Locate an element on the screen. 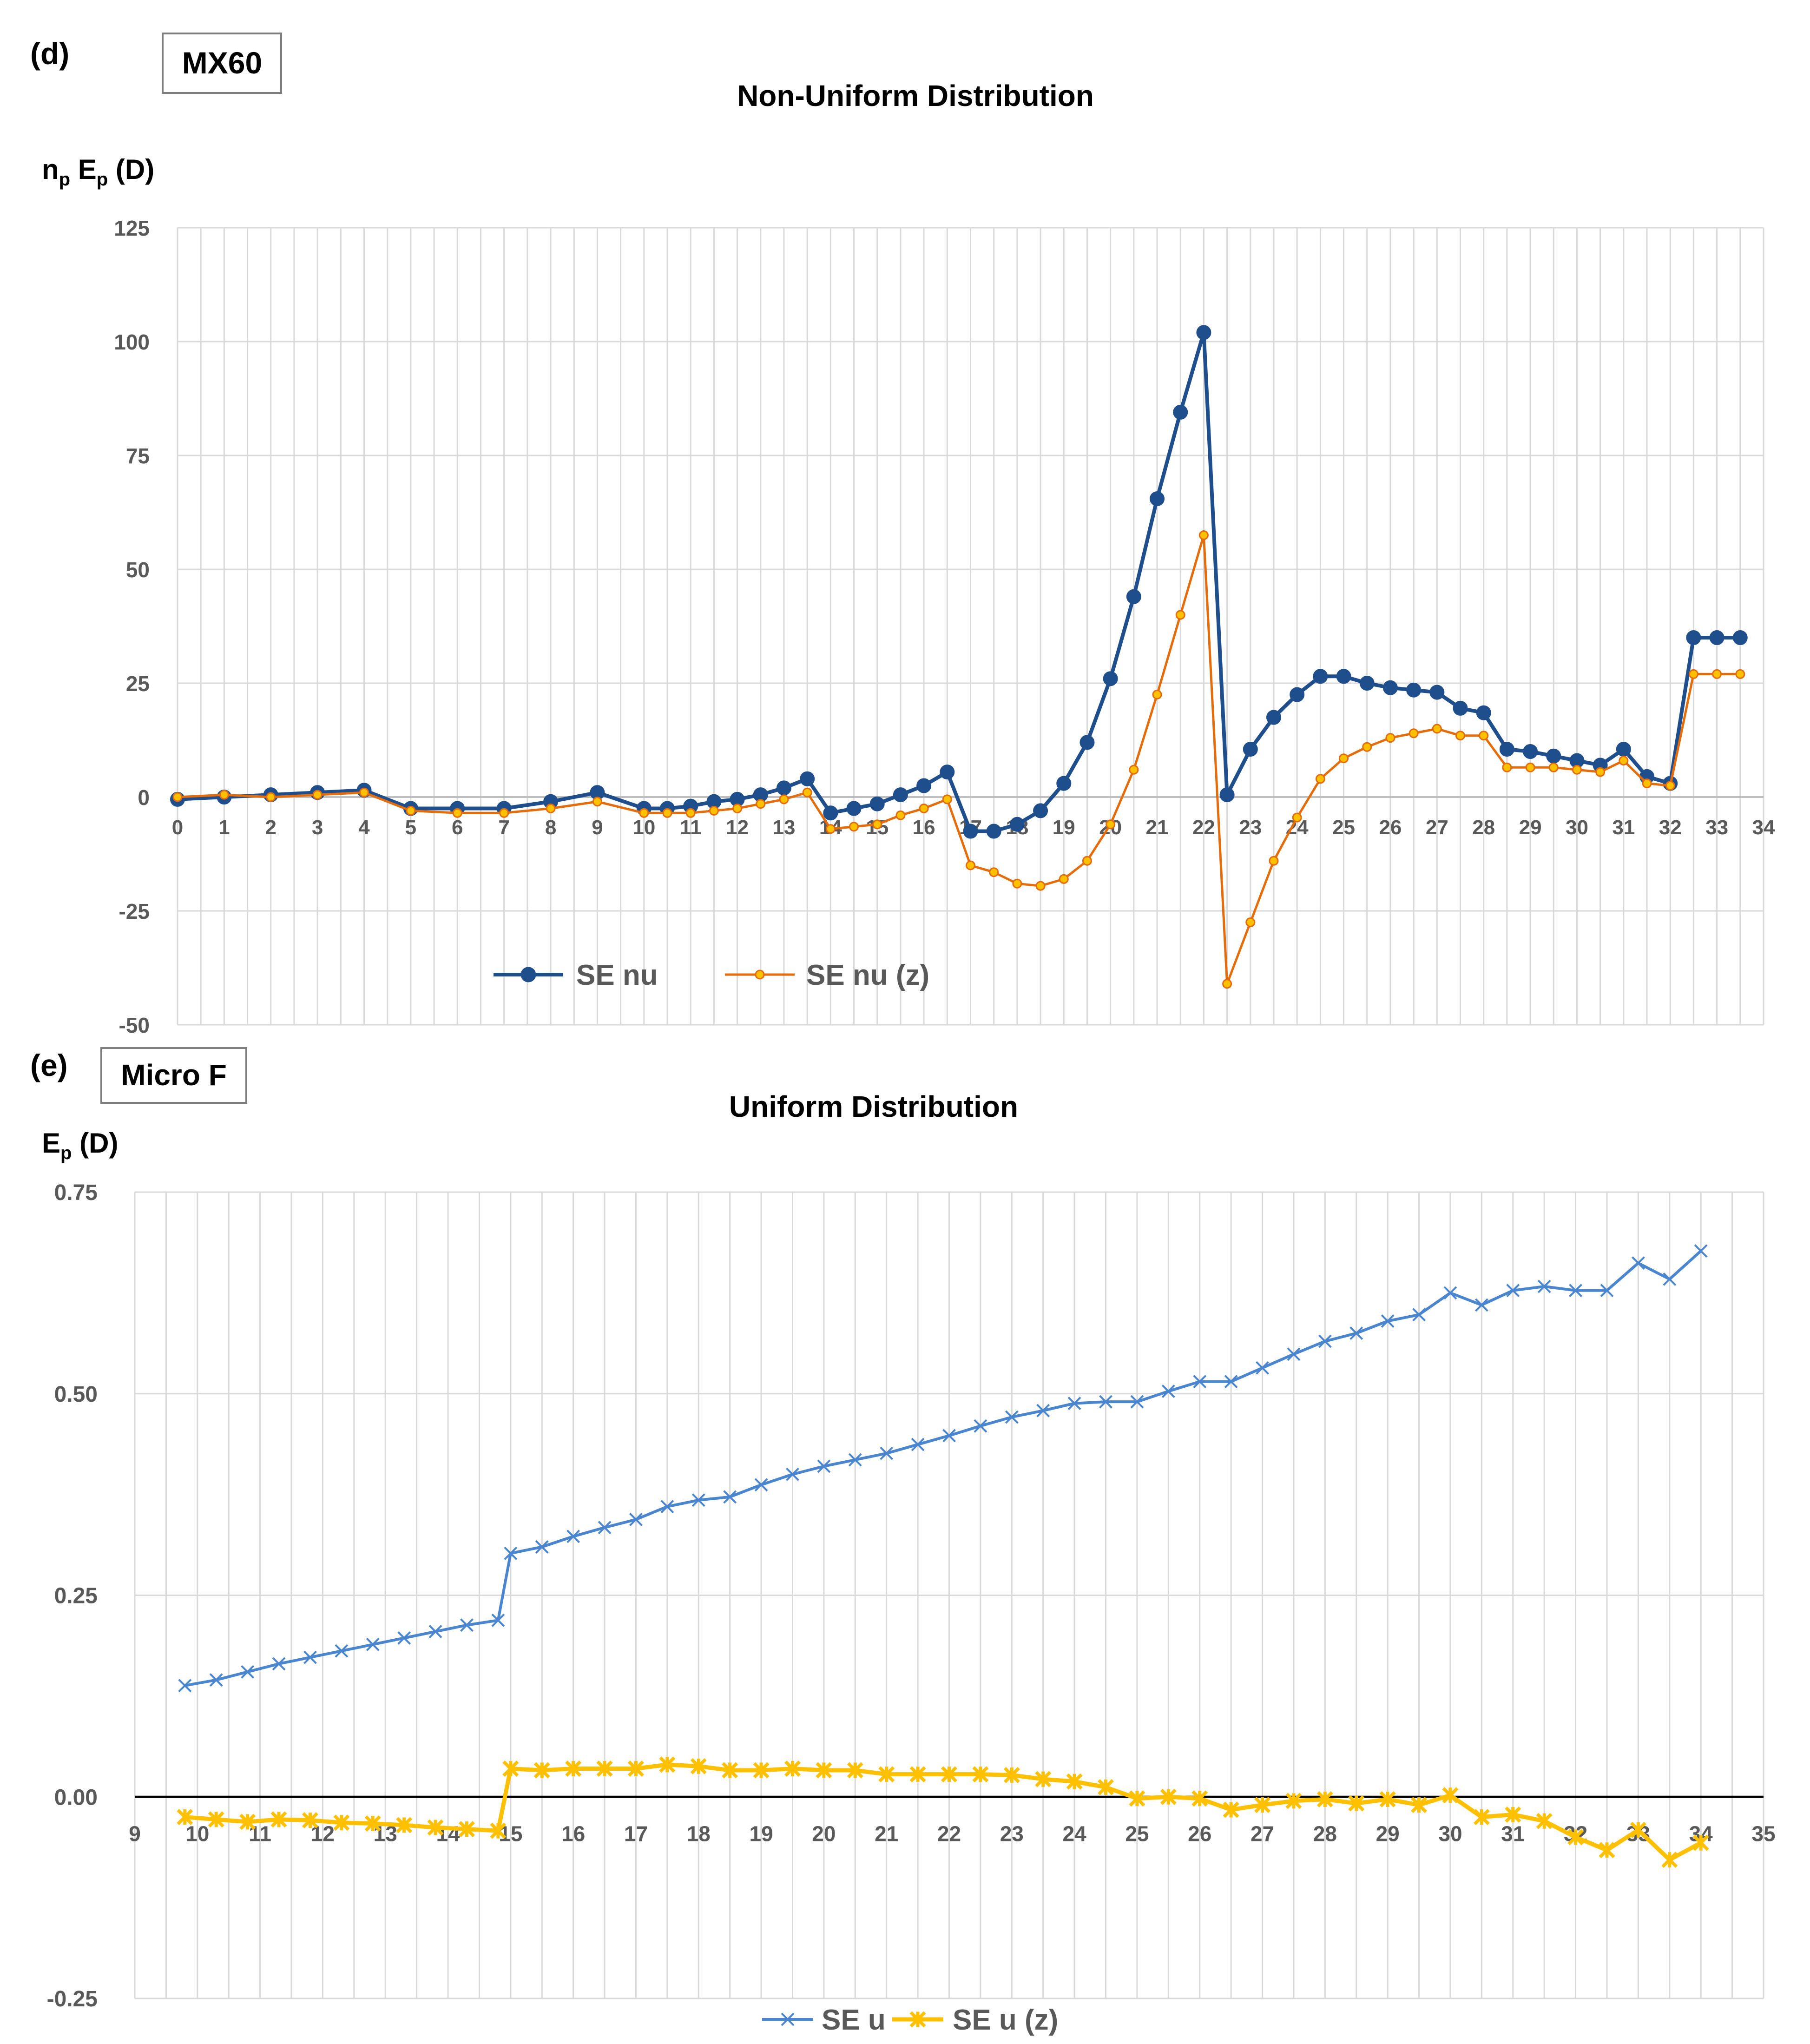 This screenshot has height=2044, width=1810. x-tick-label: 21 is located at coordinates (1157, 828).